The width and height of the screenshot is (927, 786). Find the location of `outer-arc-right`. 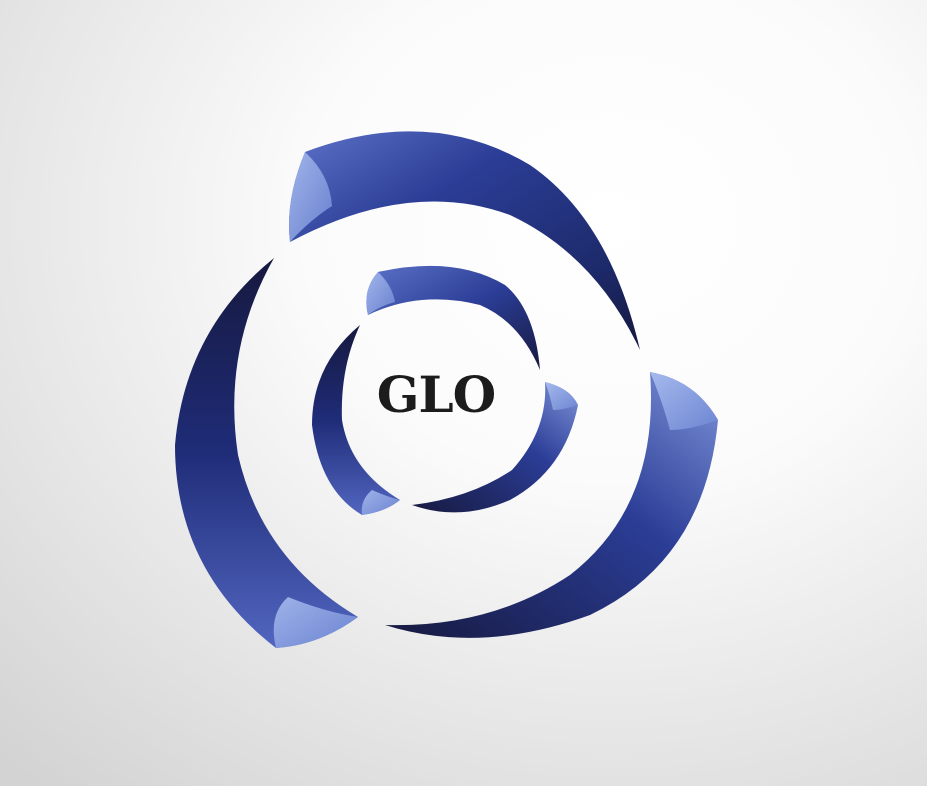

outer-arc-right is located at coordinates (551, 505).